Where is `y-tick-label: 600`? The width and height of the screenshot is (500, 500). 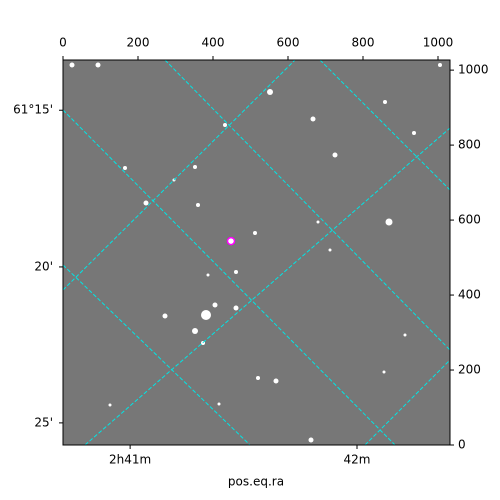
y-tick-label: 600 is located at coordinates (469, 220).